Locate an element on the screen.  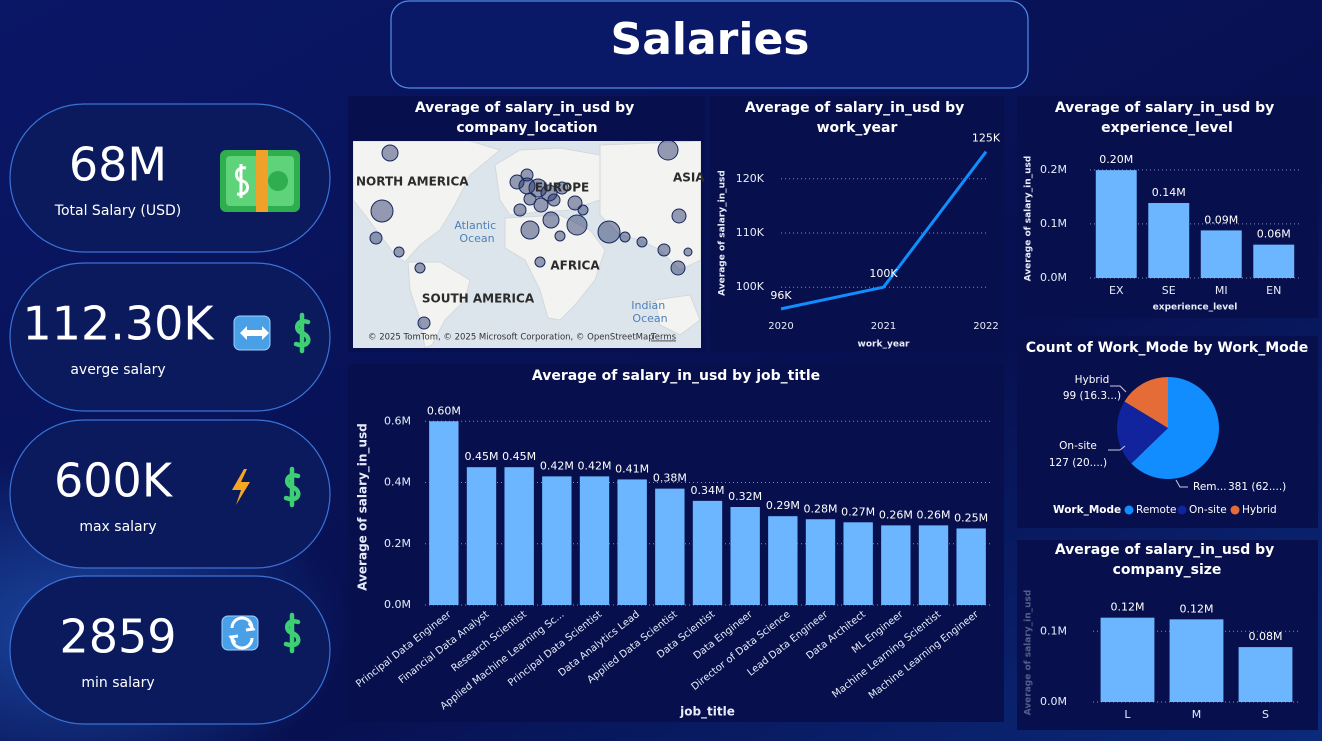
map-label: Indian Ocean is located at coordinates (649, 312).